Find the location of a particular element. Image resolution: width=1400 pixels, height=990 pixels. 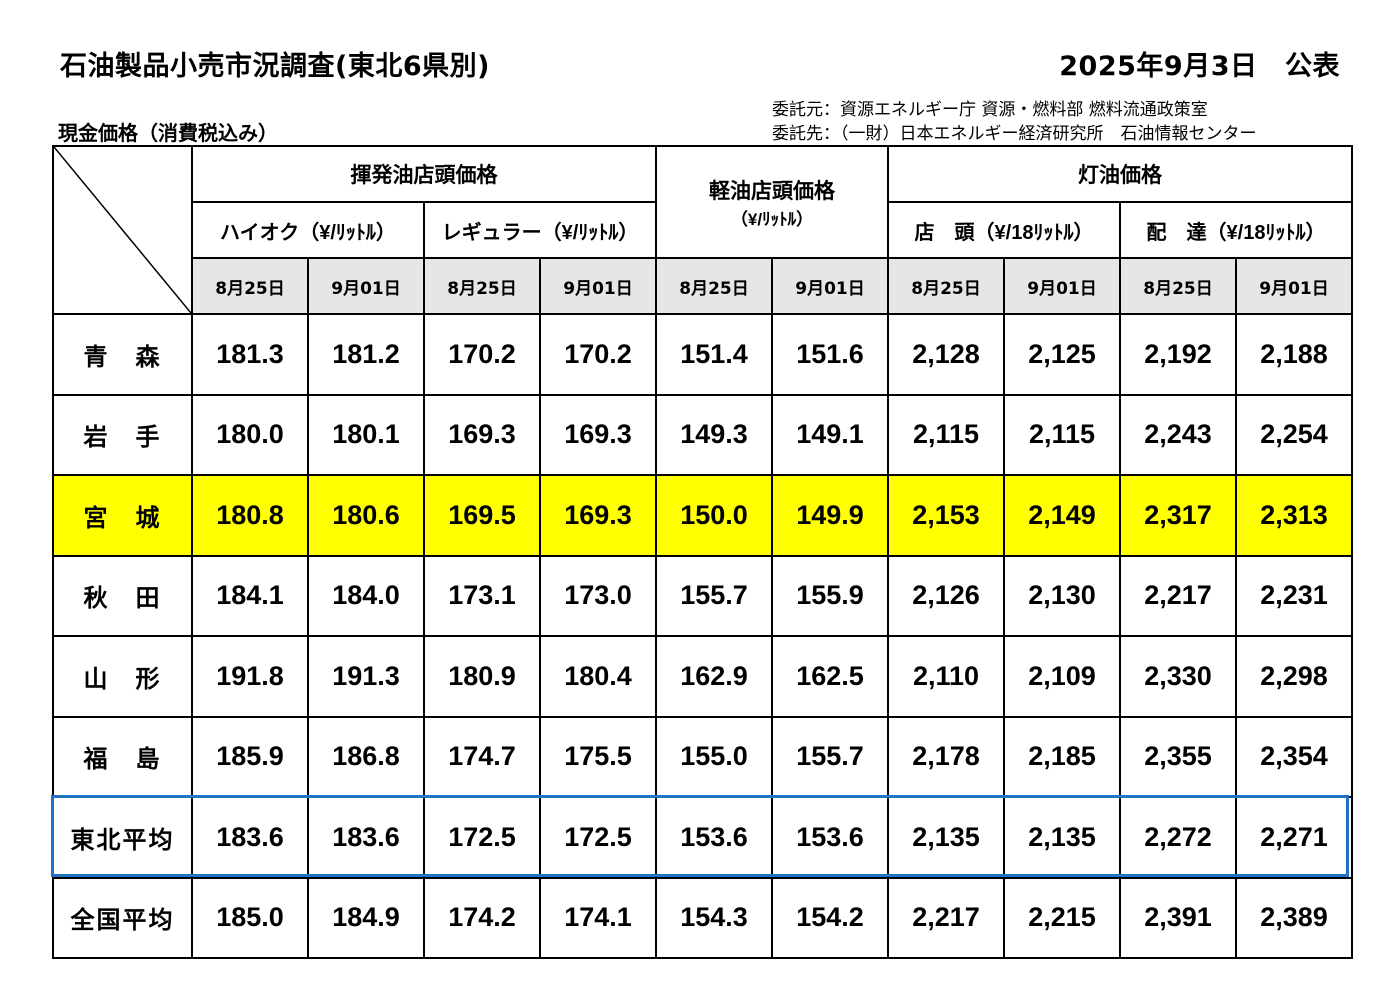

price-cell: 175.5 is located at coordinates (598, 756).